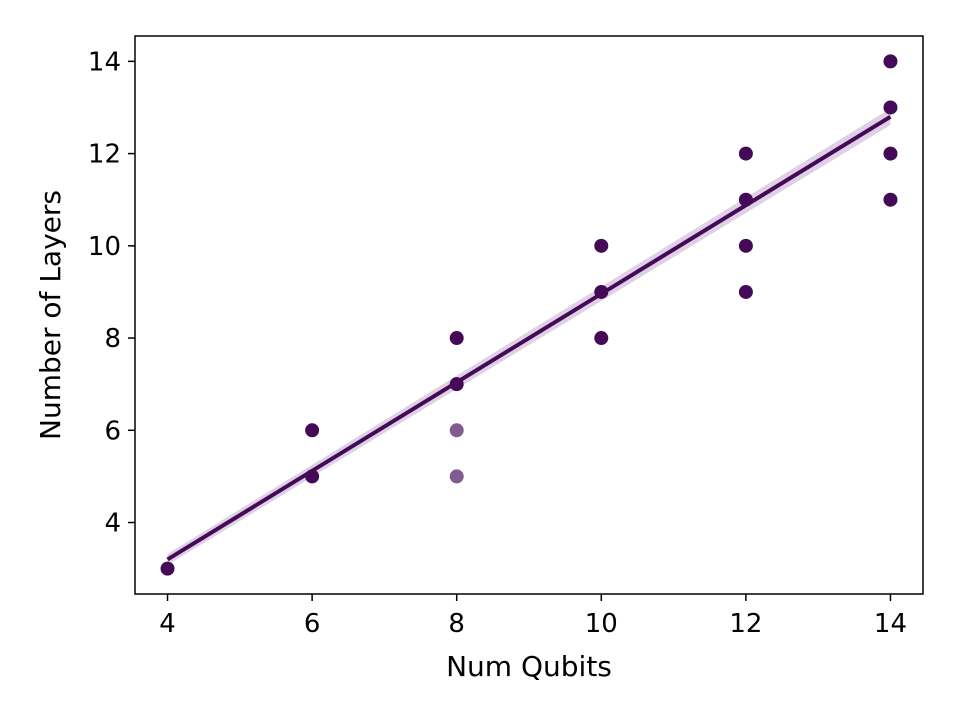 This screenshot has height=720, width=960. I want to click on y-axis-ticks: 4 6 8 10 12 14, so click(111, 293).